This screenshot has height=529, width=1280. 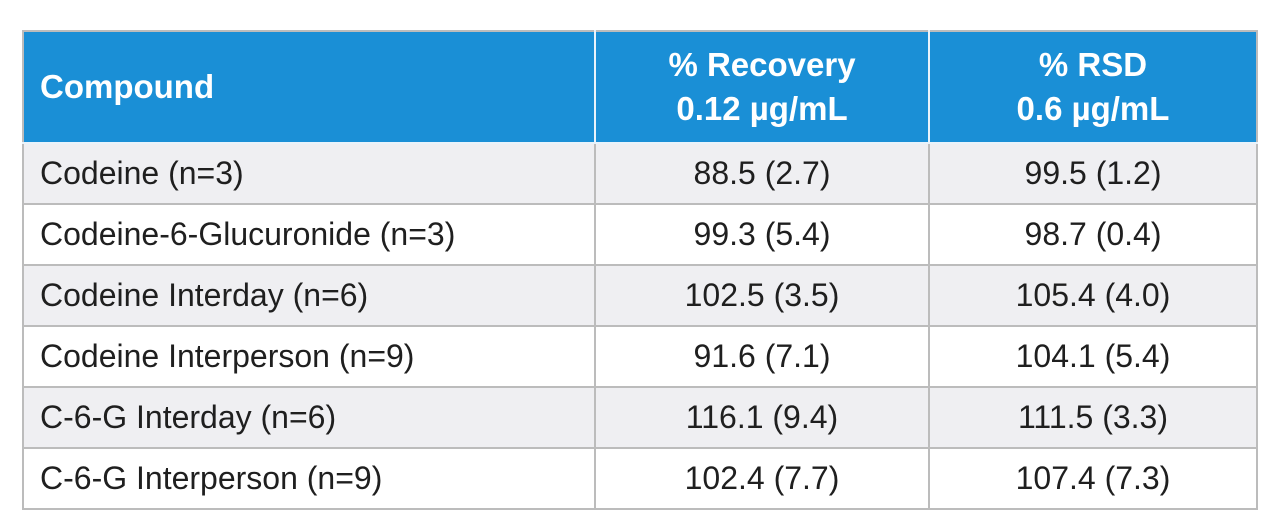 I want to click on cell-rsd: 105.4 (4.0), so click(x=1093, y=295).